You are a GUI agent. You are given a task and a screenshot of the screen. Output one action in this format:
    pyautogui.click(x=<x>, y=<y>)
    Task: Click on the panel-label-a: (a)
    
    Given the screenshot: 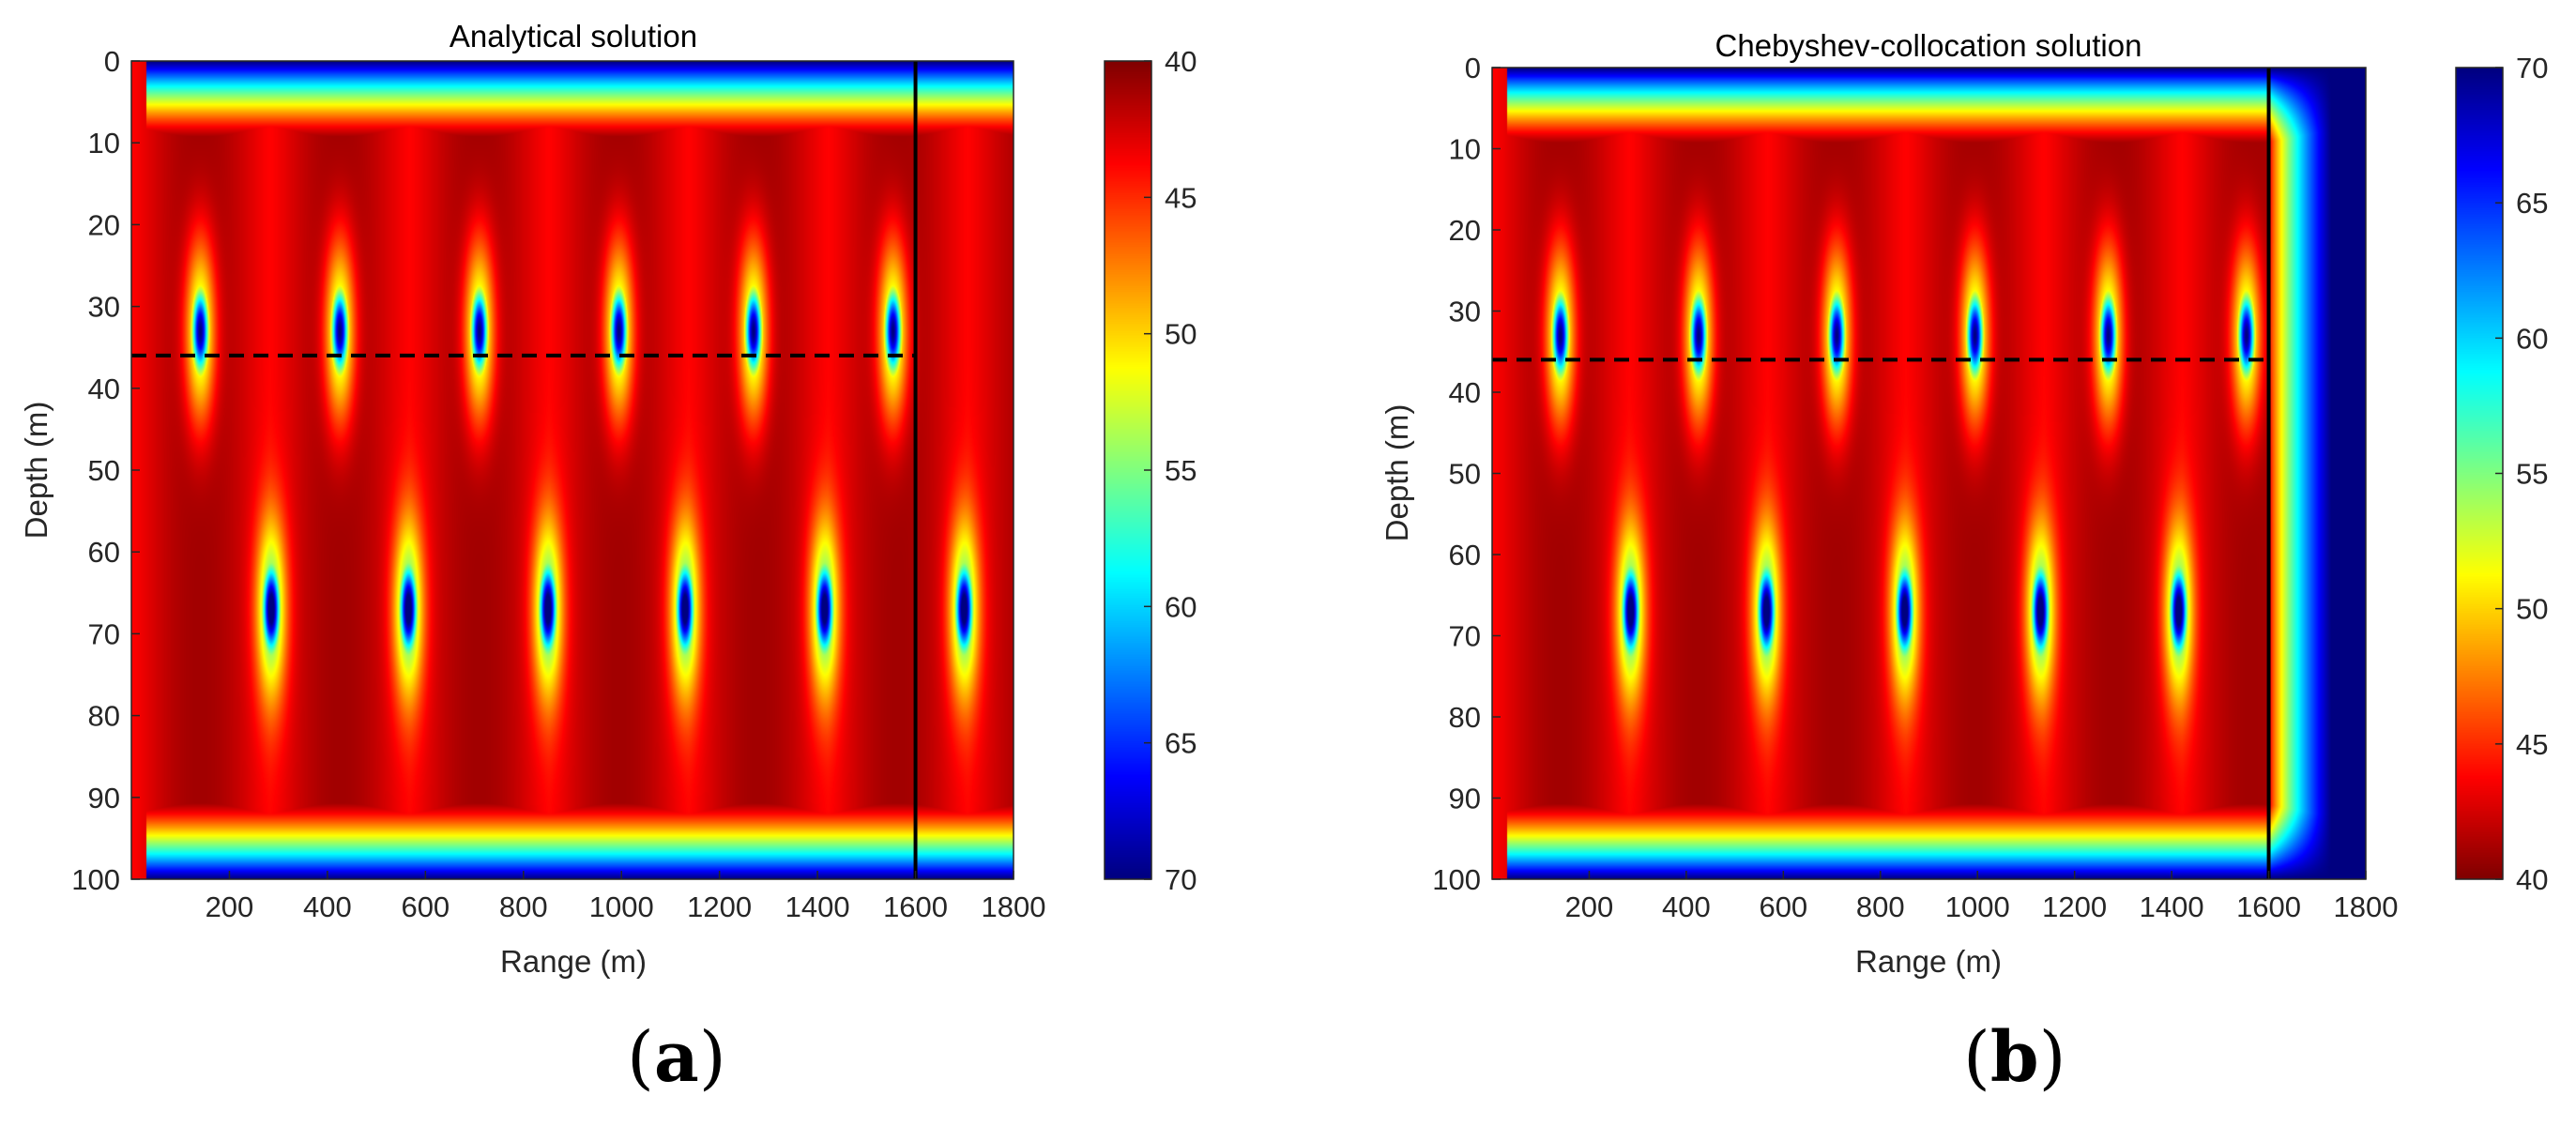 What is the action you would take?
    pyautogui.click(x=676, y=1057)
    